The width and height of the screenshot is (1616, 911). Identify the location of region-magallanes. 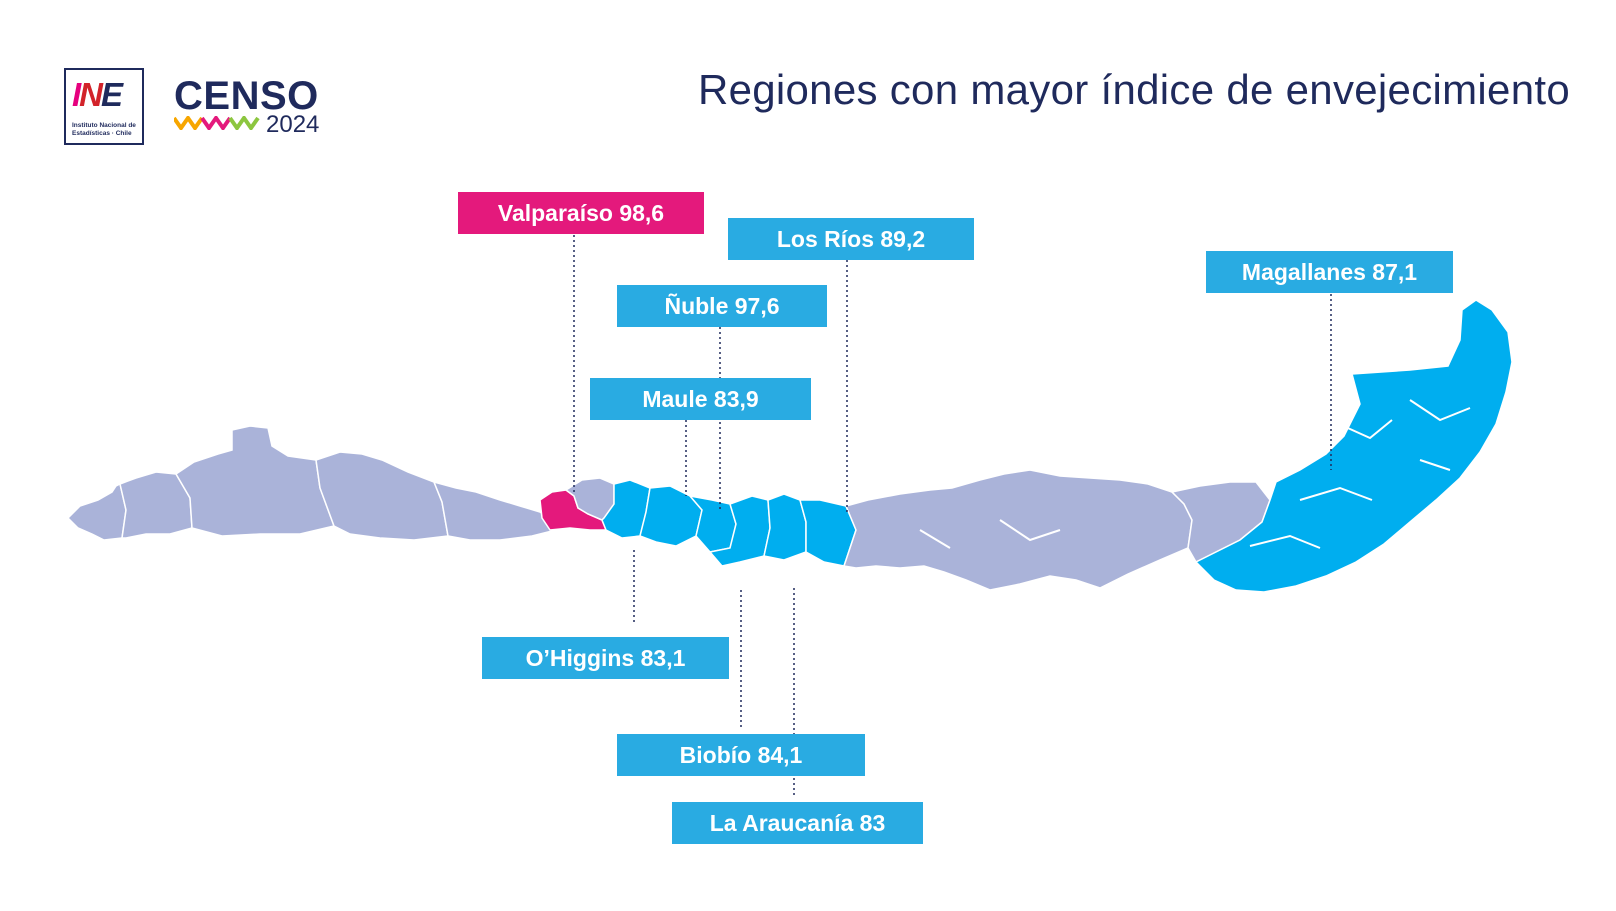
(1353, 446).